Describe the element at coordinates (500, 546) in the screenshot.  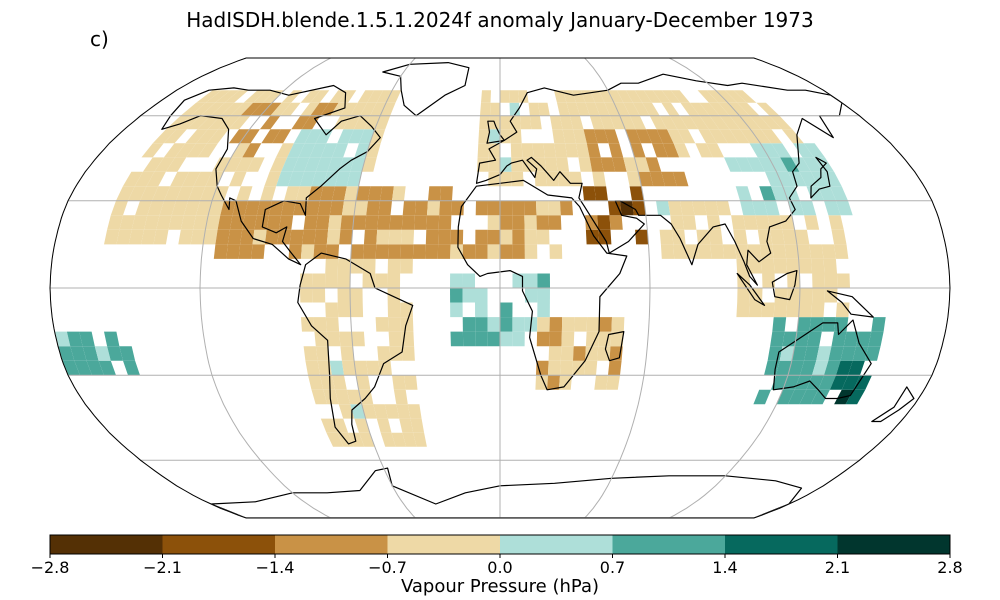
I see `colorbar` at that location.